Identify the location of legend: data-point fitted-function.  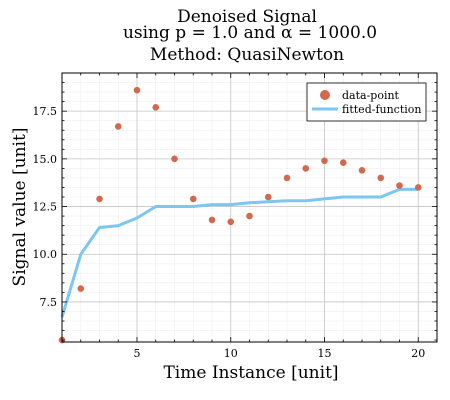
(366, 102).